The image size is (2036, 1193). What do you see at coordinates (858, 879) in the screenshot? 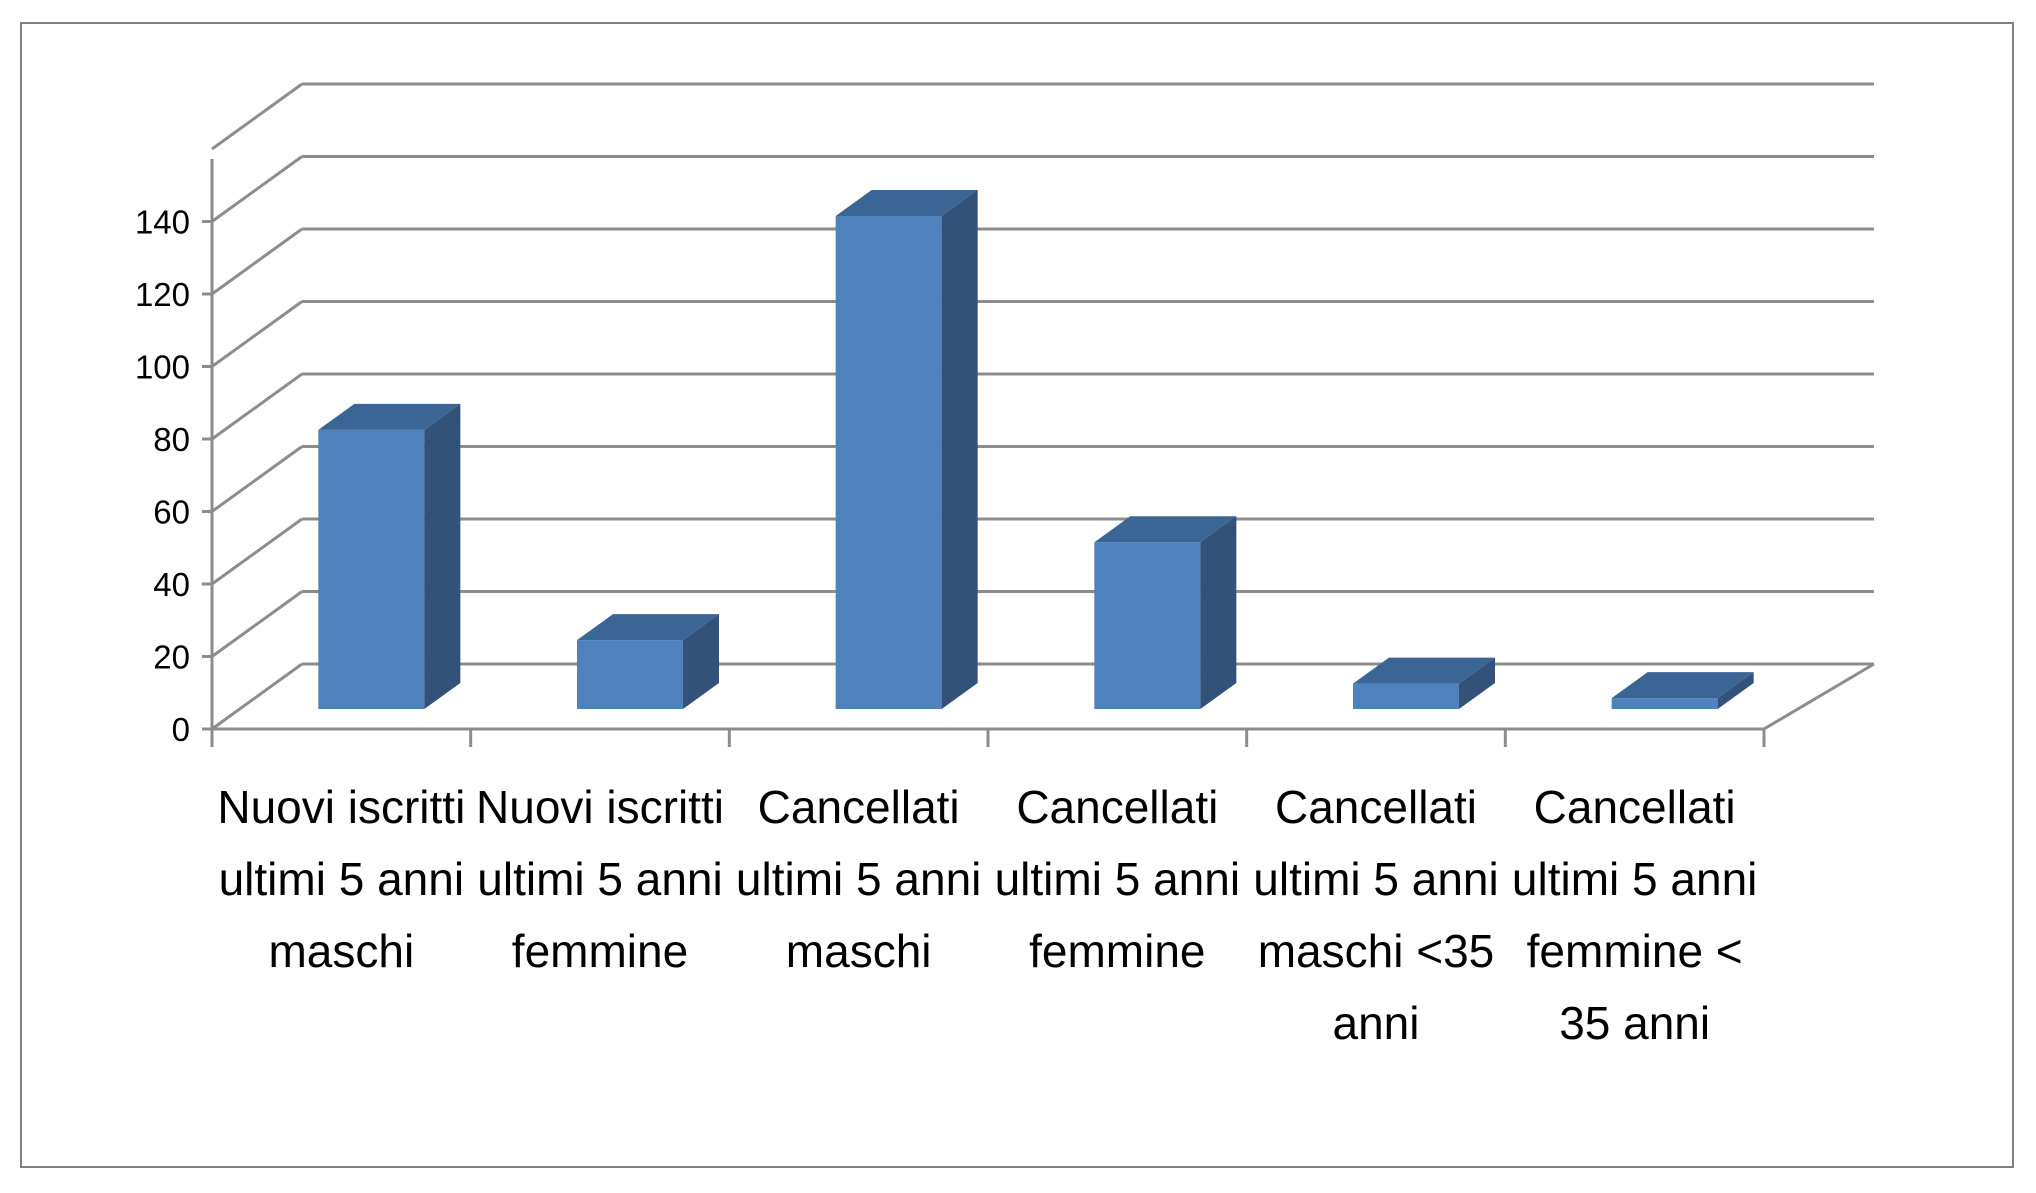
I see `x-category-label: Cancellati ultimi 5 anni maschi` at bounding box center [858, 879].